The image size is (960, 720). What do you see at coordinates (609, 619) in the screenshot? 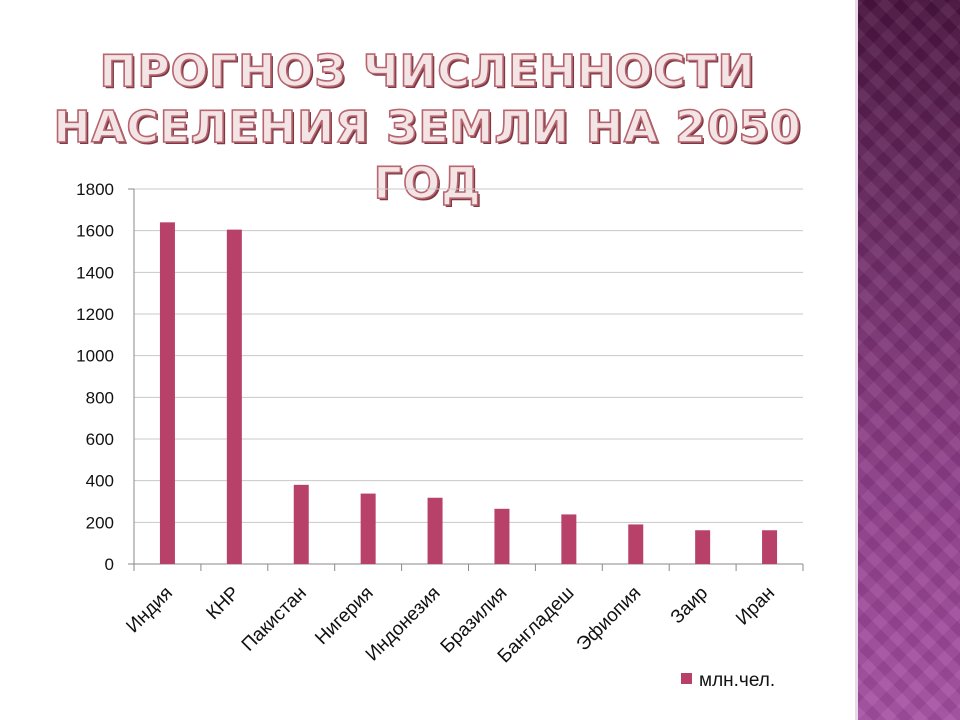
I see `x-category-label: Эфиопия` at bounding box center [609, 619].